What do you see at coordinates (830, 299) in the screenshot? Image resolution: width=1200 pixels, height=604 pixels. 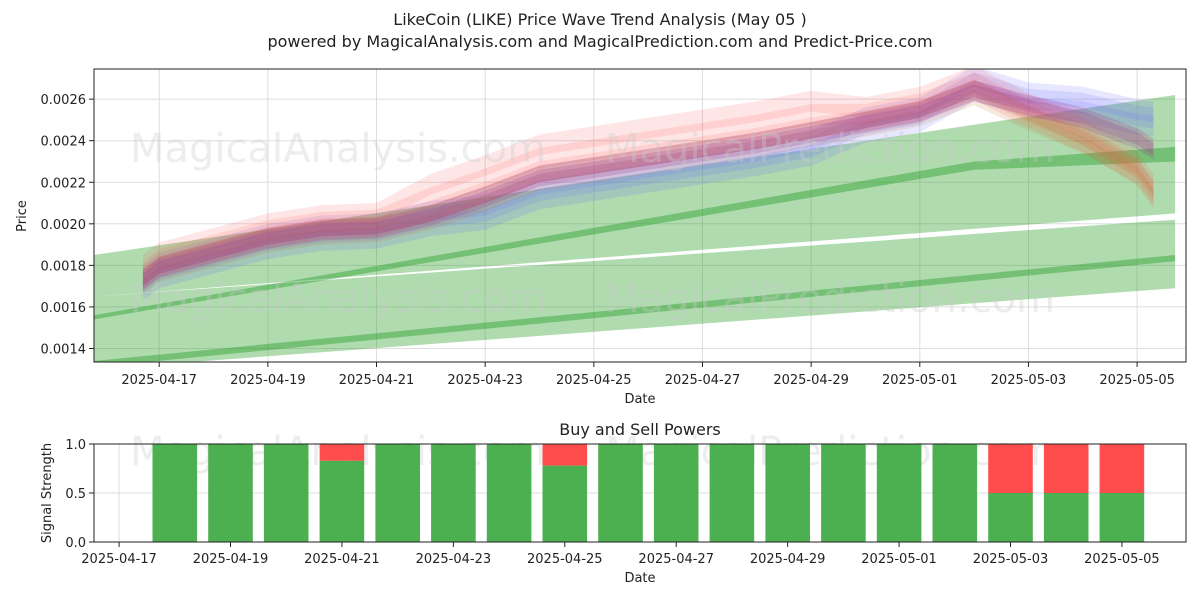 I see `watermark-prediction-mid: MagicalPrediction.com` at bounding box center [830, 299].